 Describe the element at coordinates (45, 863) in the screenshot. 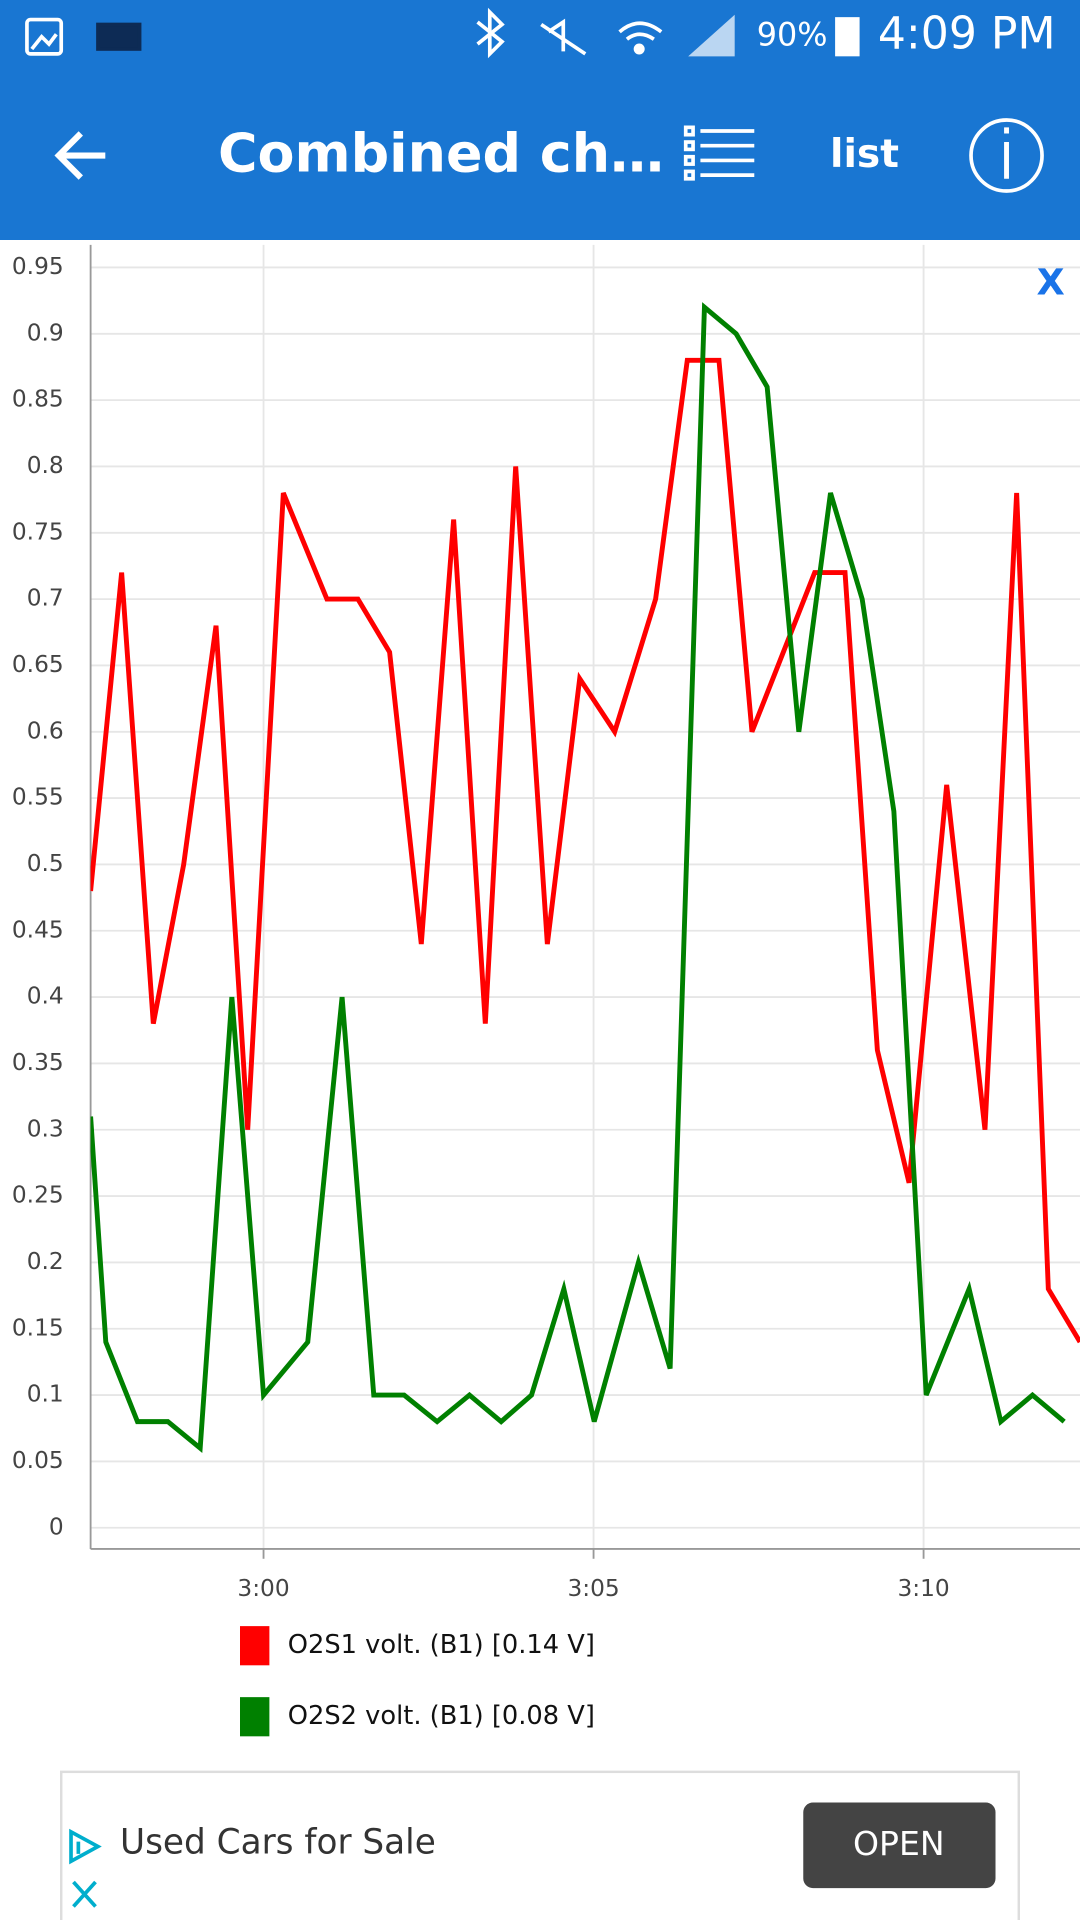

I see `y-tick-label: 0.5` at that location.